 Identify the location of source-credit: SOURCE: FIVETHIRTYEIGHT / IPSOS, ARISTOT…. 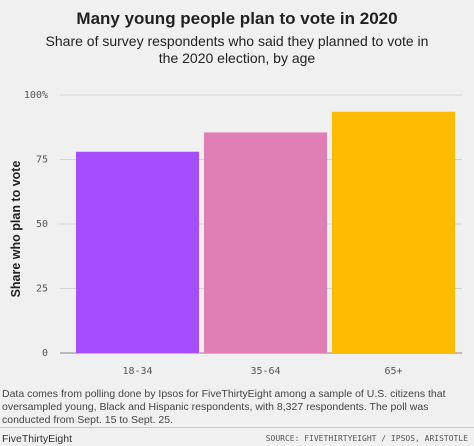
(366, 438).